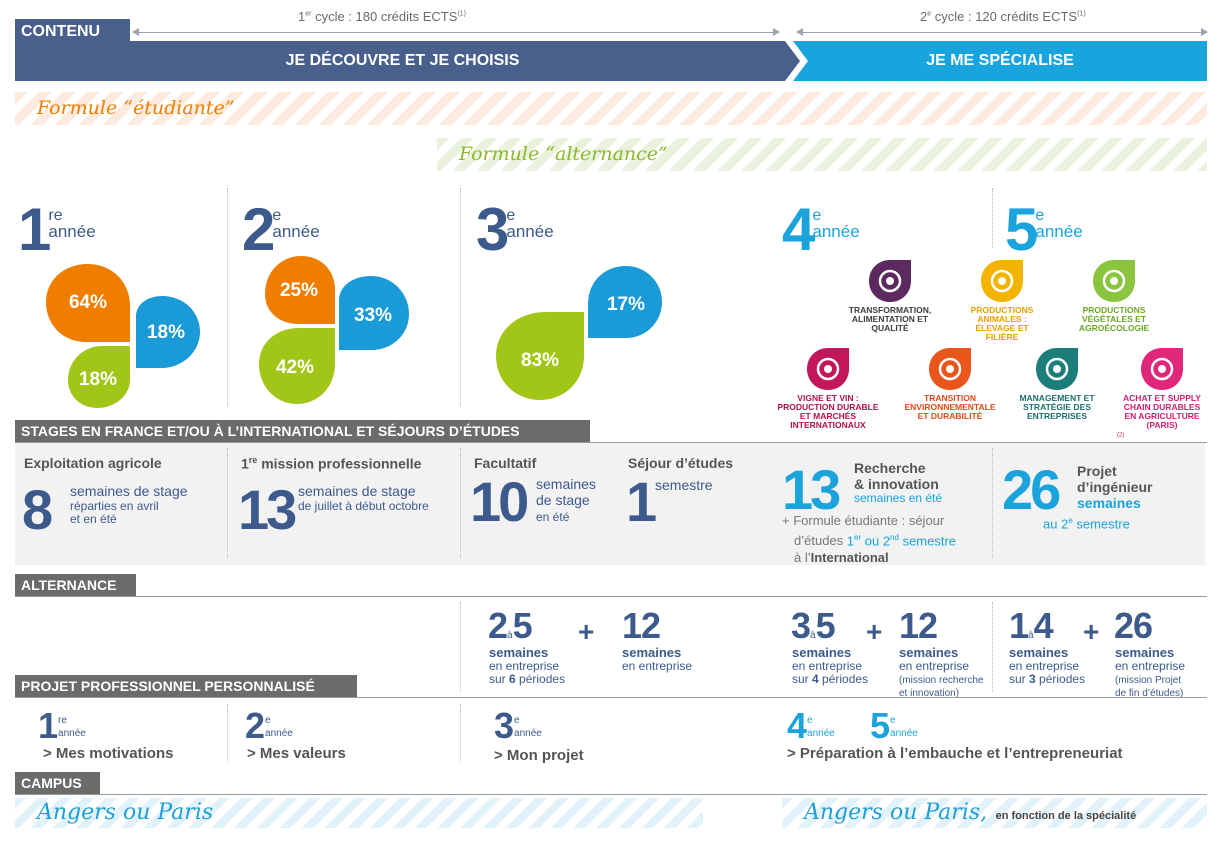  Describe the element at coordinates (37, 509) in the screenshot. I see `stage1-number: 8` at that location.